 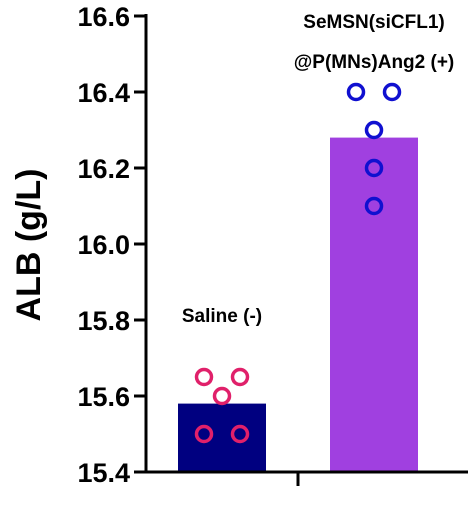 I want to click on bar-annotation: Saline (-), so click(x=222, y=316).